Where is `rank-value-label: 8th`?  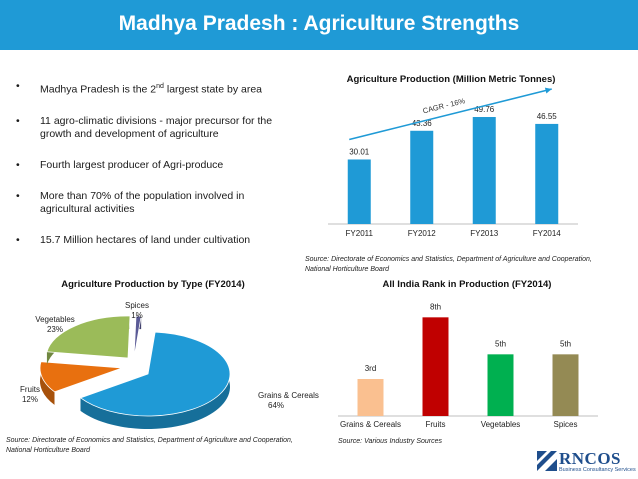 rank-value-label: 8th is located at coordinates (435, 306).